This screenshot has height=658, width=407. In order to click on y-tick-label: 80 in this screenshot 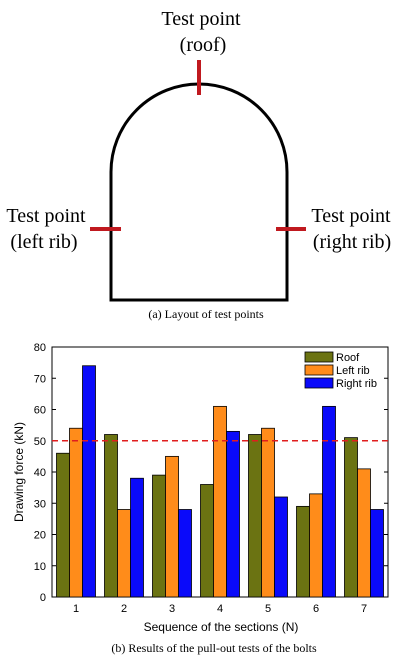, I will do `click(40, 348)`.